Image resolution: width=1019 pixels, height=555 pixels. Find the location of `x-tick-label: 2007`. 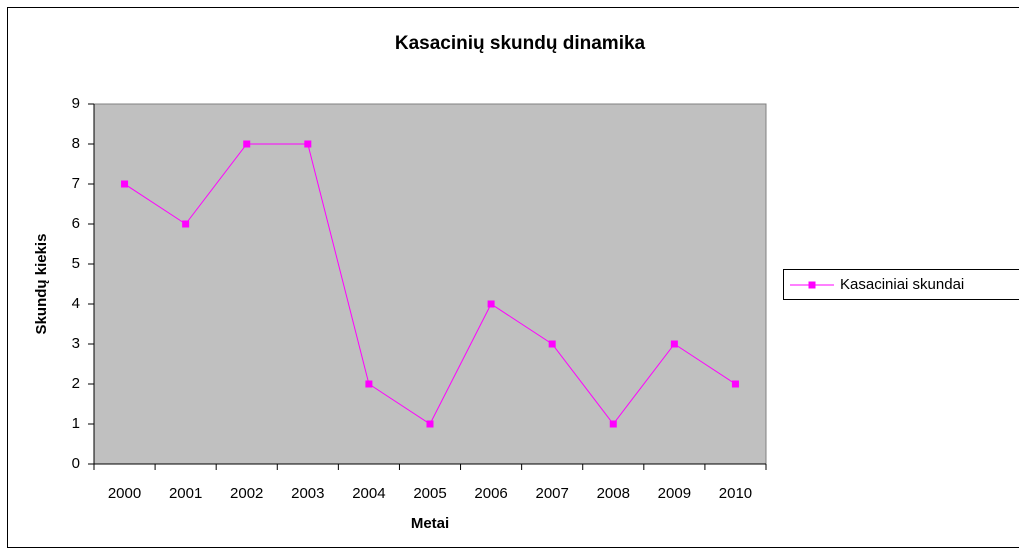

x-tick-label: 2007 is located at coordinates (551, 493).